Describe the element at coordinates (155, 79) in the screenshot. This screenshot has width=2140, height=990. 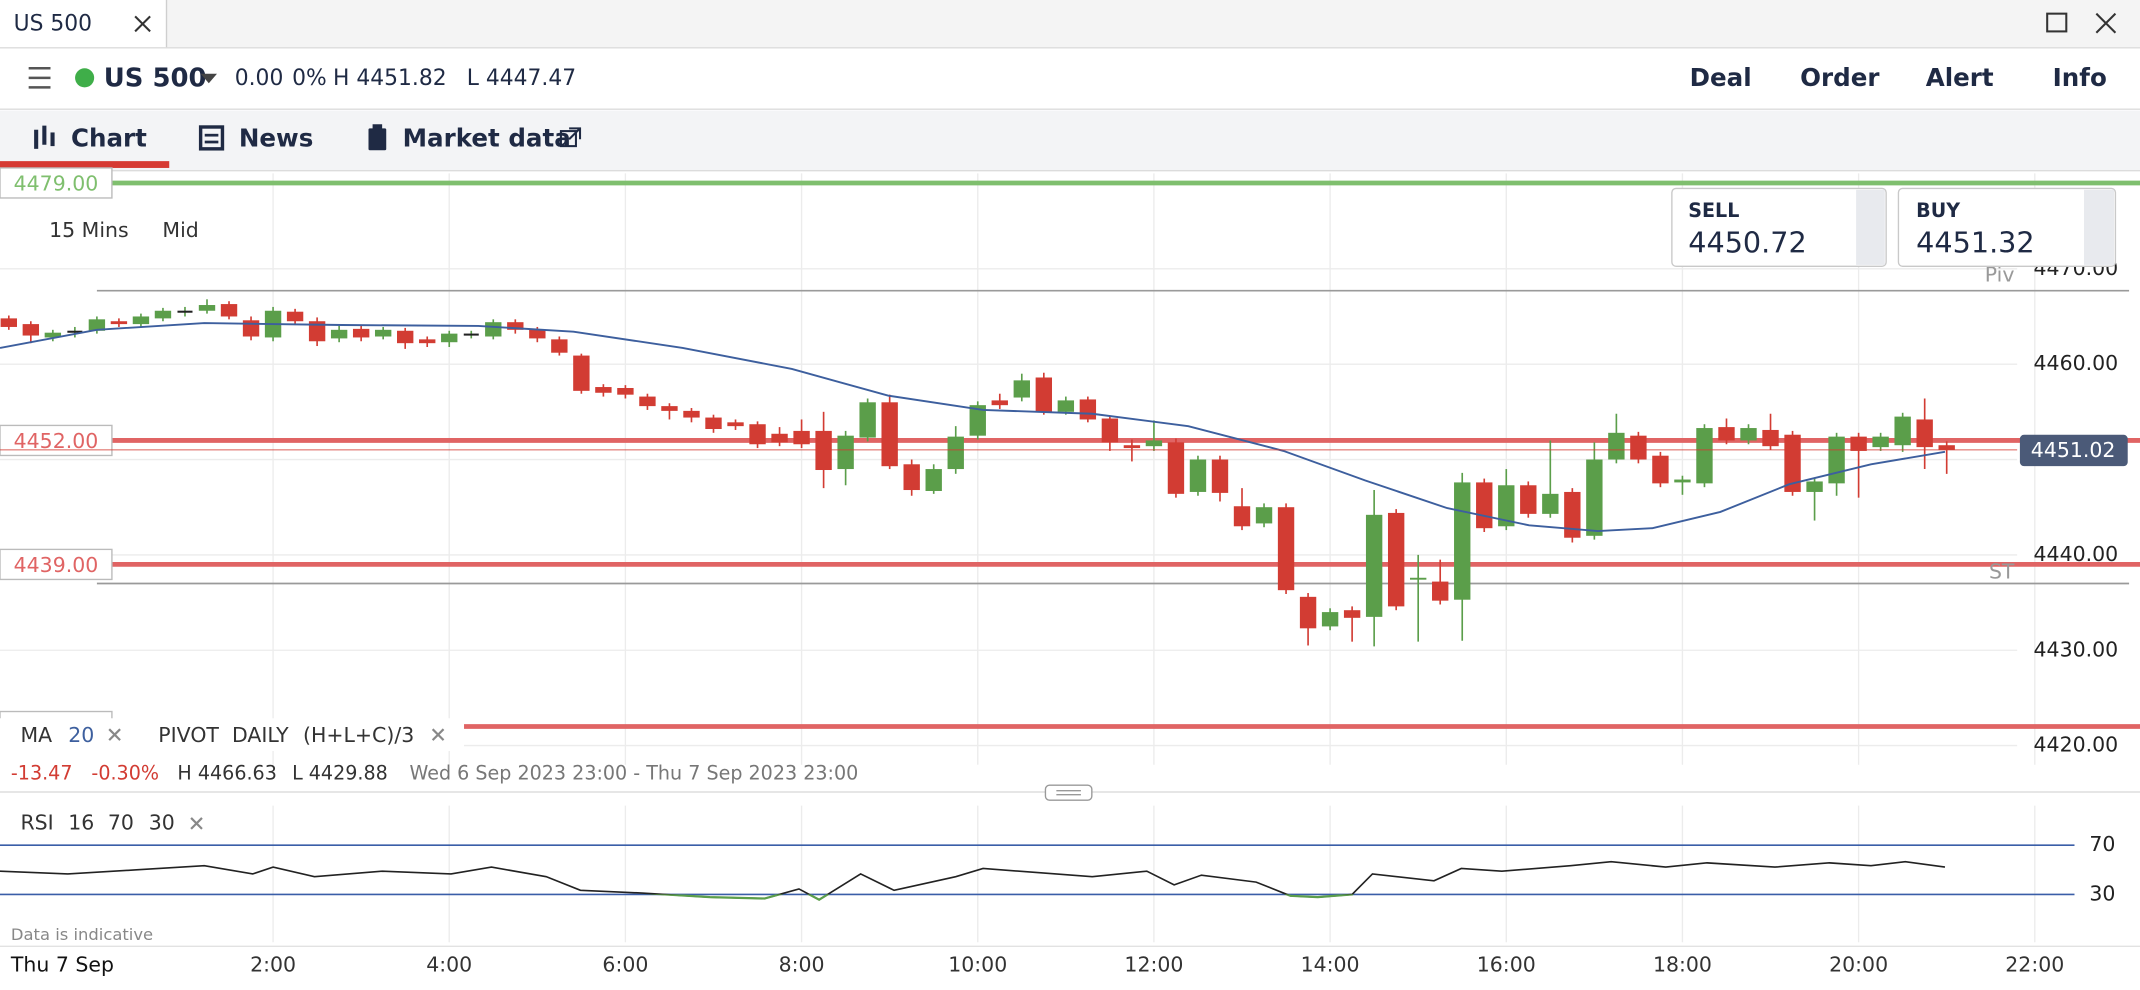
I see `instrument-name: US 500` at that location.